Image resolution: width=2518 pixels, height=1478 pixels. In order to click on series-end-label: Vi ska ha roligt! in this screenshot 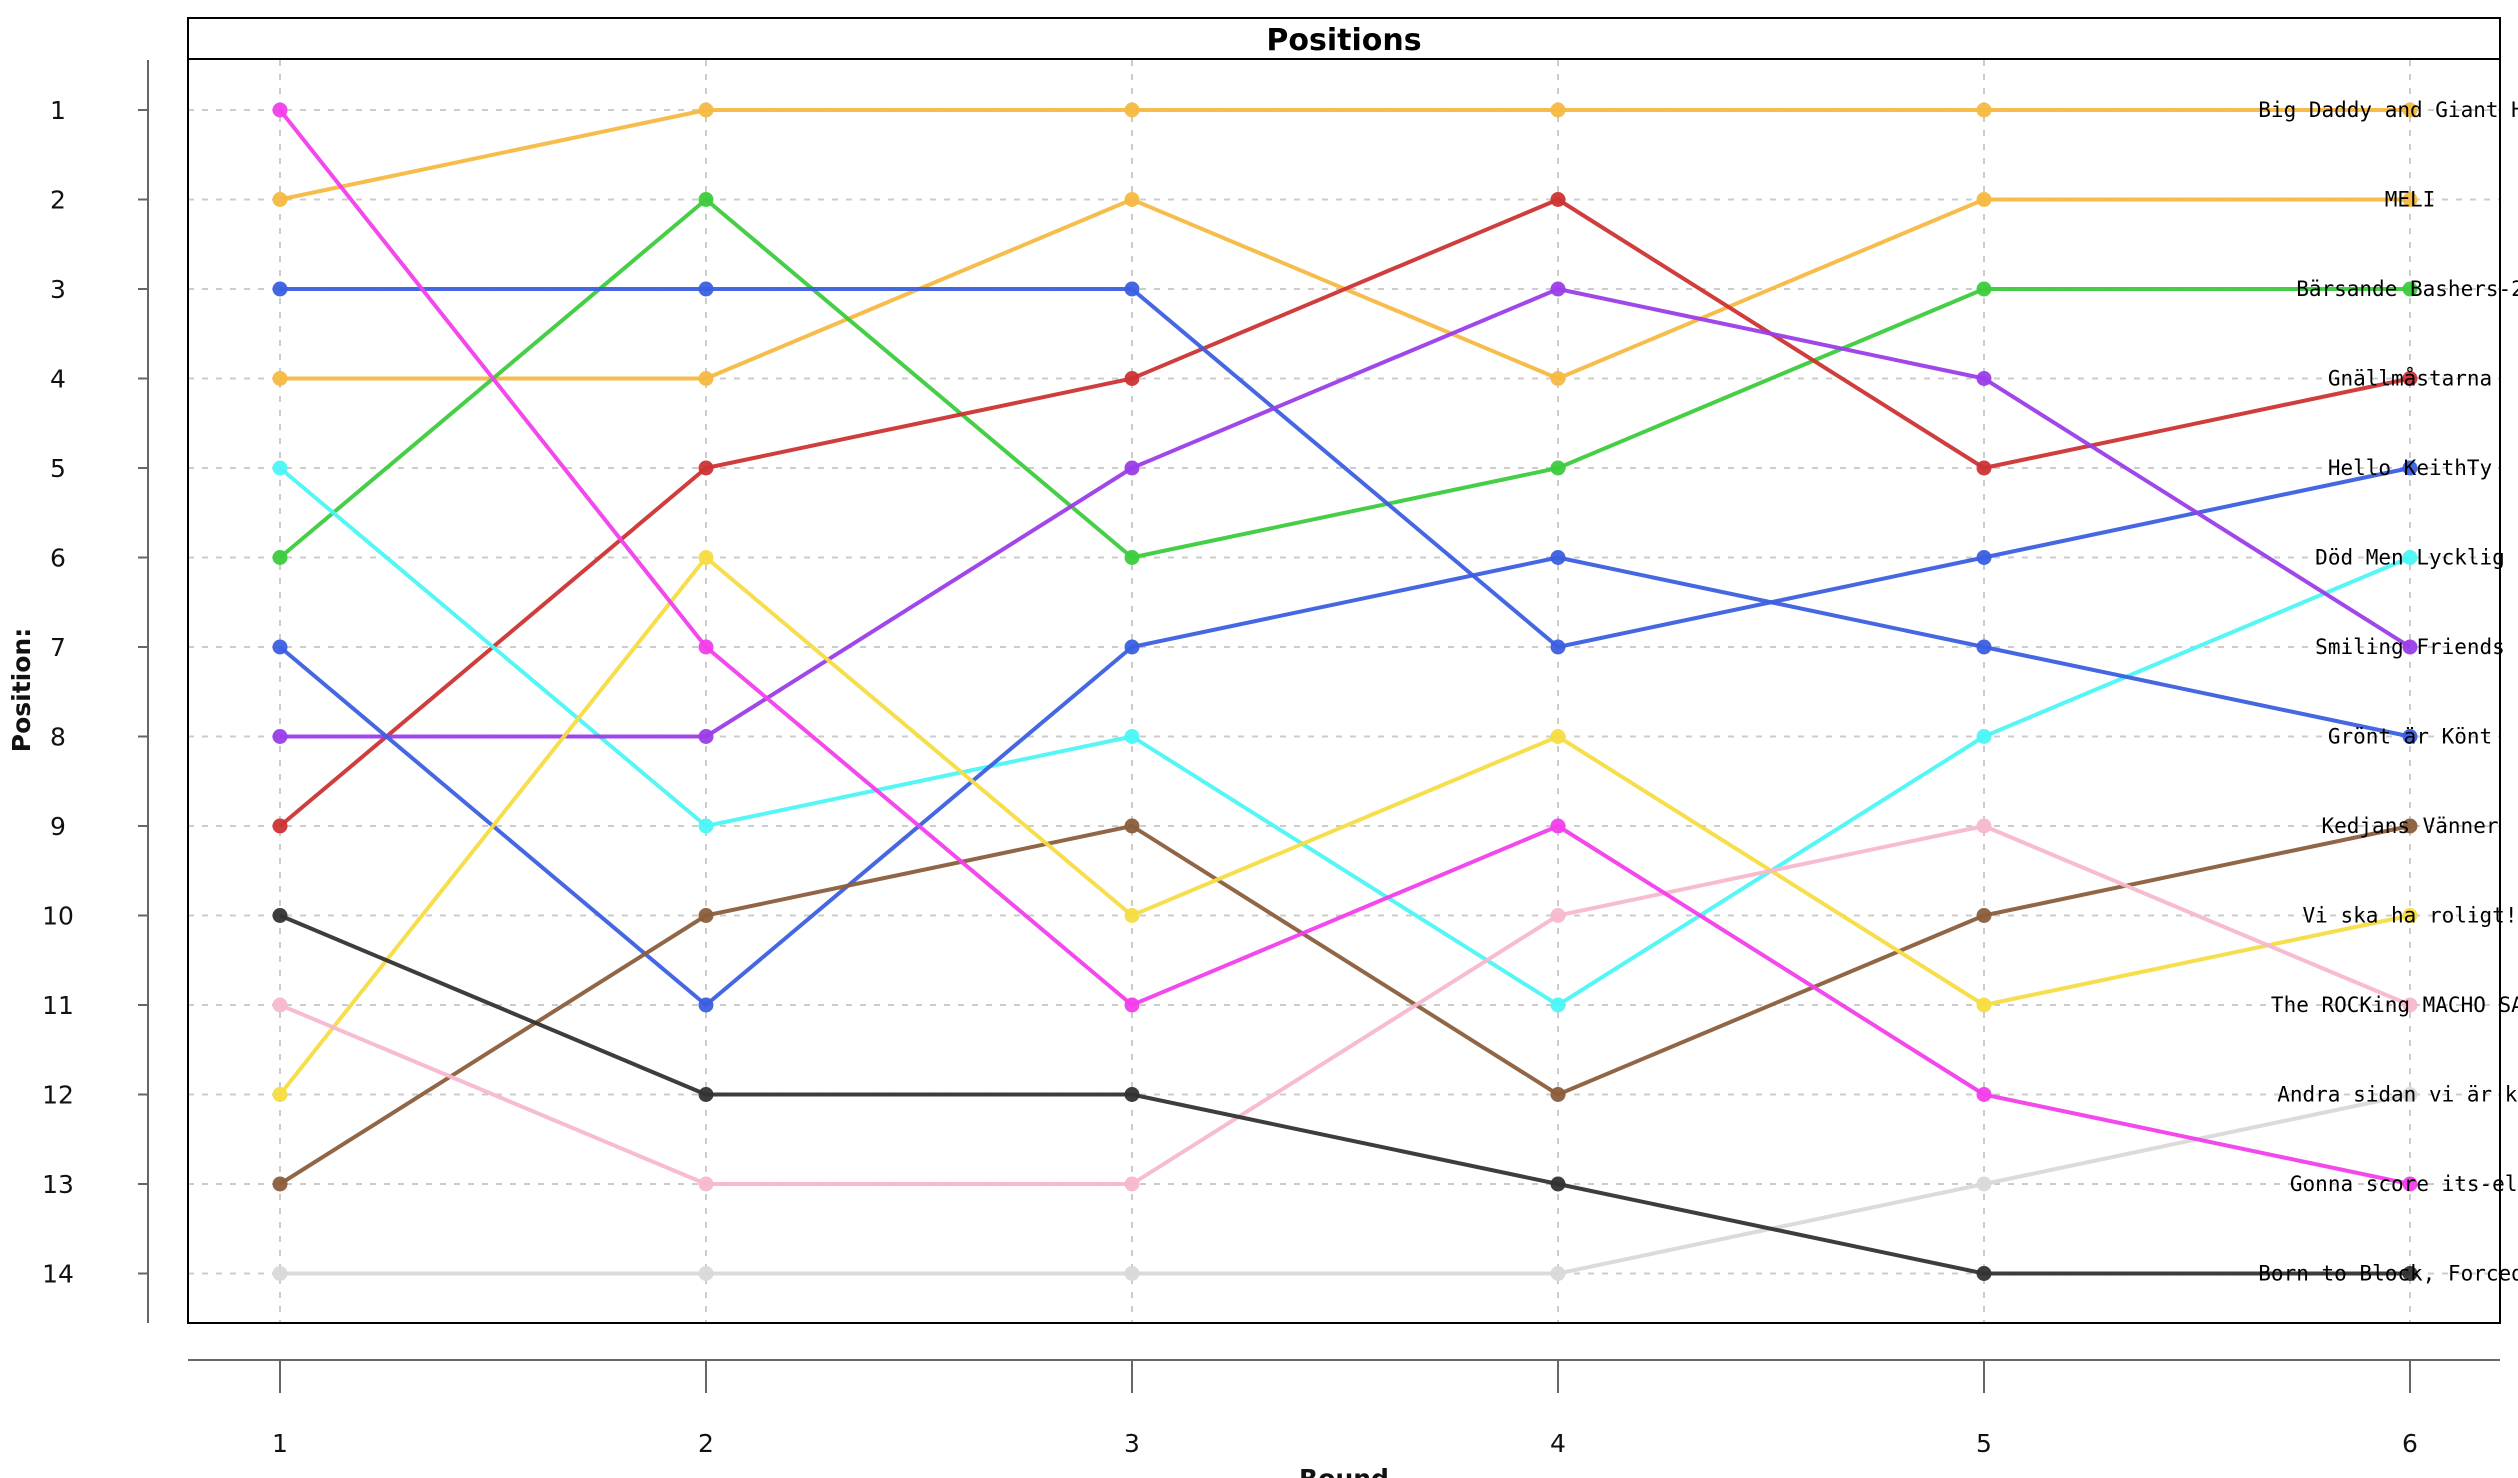, I will do `click(2410, 916)`.